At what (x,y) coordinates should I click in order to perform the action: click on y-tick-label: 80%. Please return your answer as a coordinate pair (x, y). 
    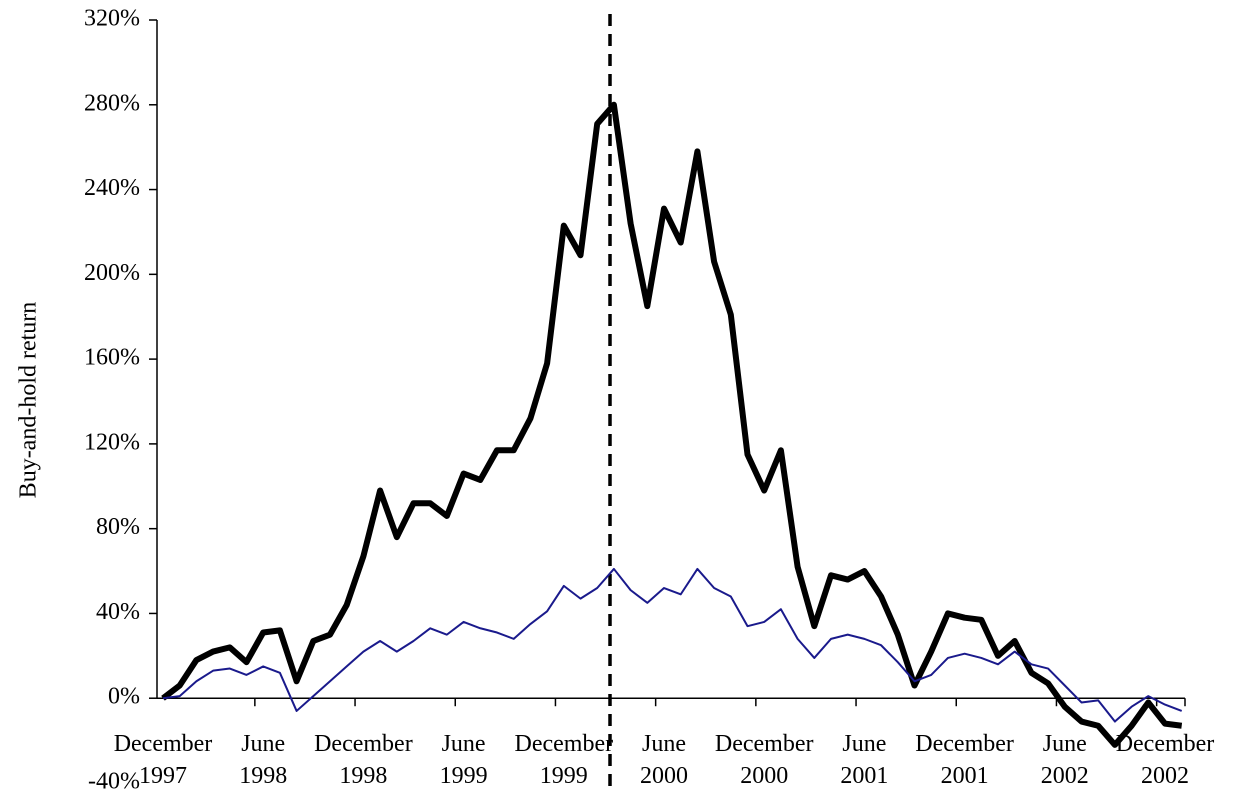
    Looking at the image, I should click on (118, 527).